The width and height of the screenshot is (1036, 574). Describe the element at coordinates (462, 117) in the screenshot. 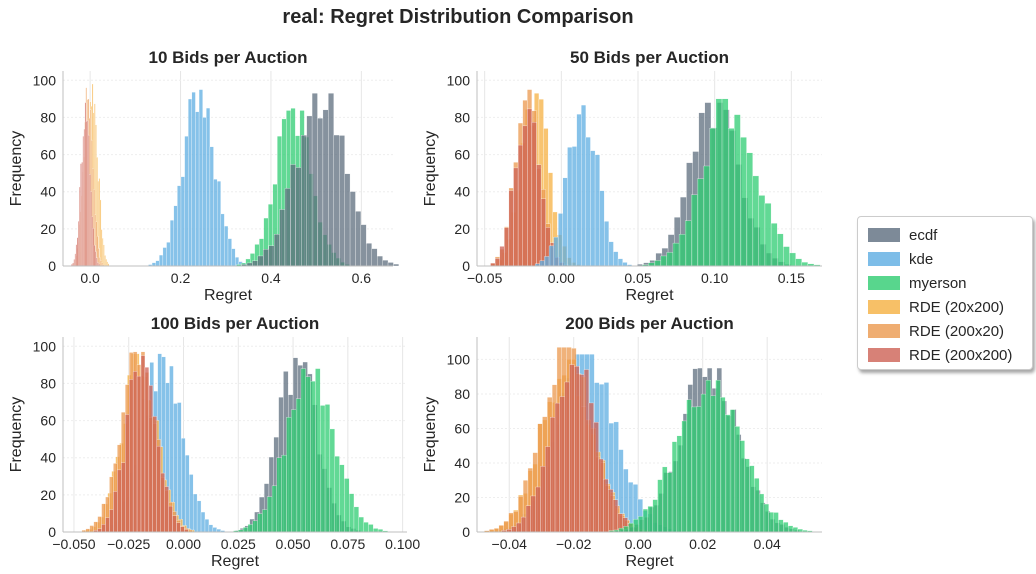

I see `y-tick-label-1-4: 80` at that location.